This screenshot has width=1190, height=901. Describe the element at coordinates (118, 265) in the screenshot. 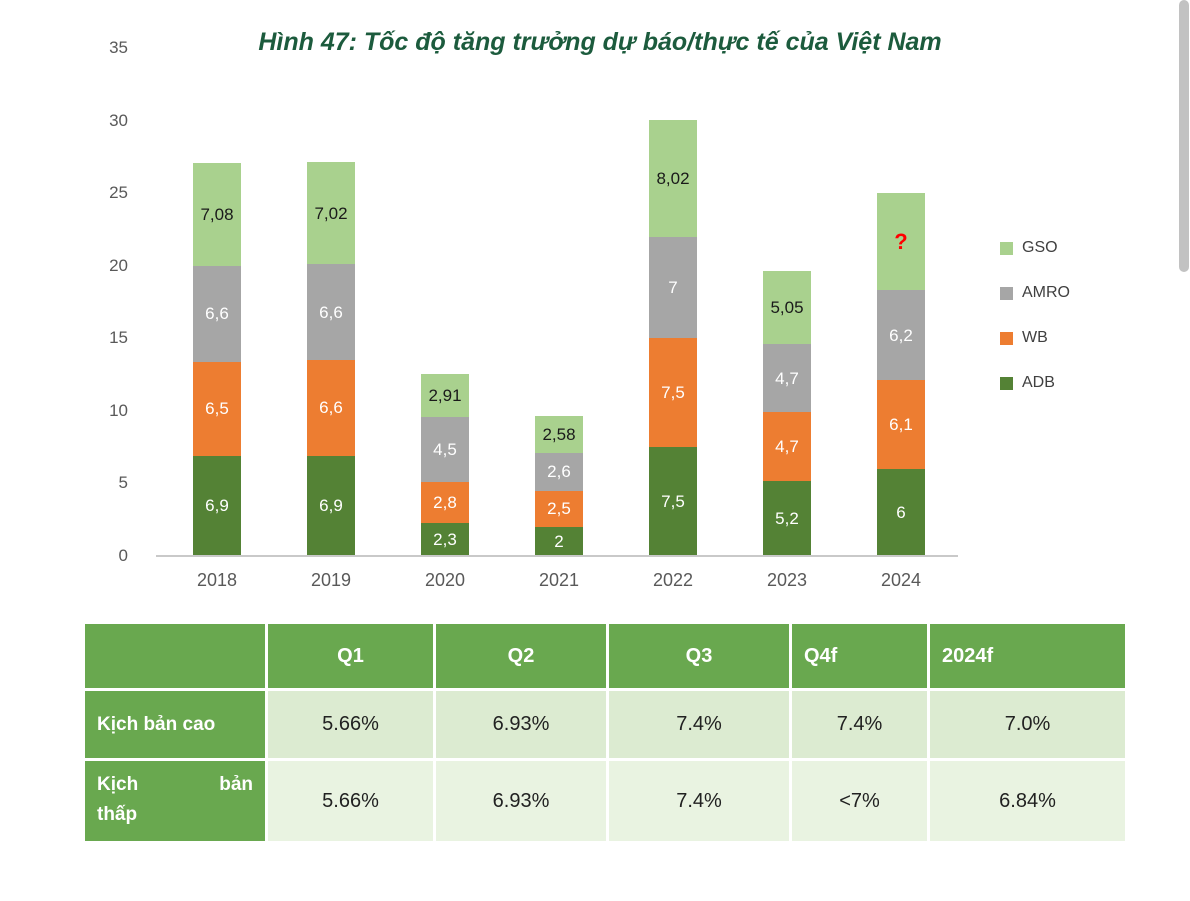

I see `y-tick-20: 20` at that location.